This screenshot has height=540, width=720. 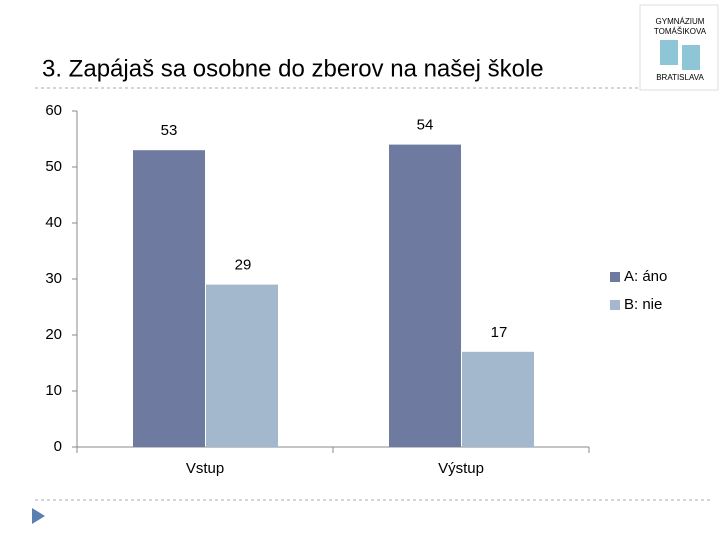 I want to click on logo: GYMNÁZIUM TOMÁŠIKOVA BRATISLAVA, so click(x=679, y=47).